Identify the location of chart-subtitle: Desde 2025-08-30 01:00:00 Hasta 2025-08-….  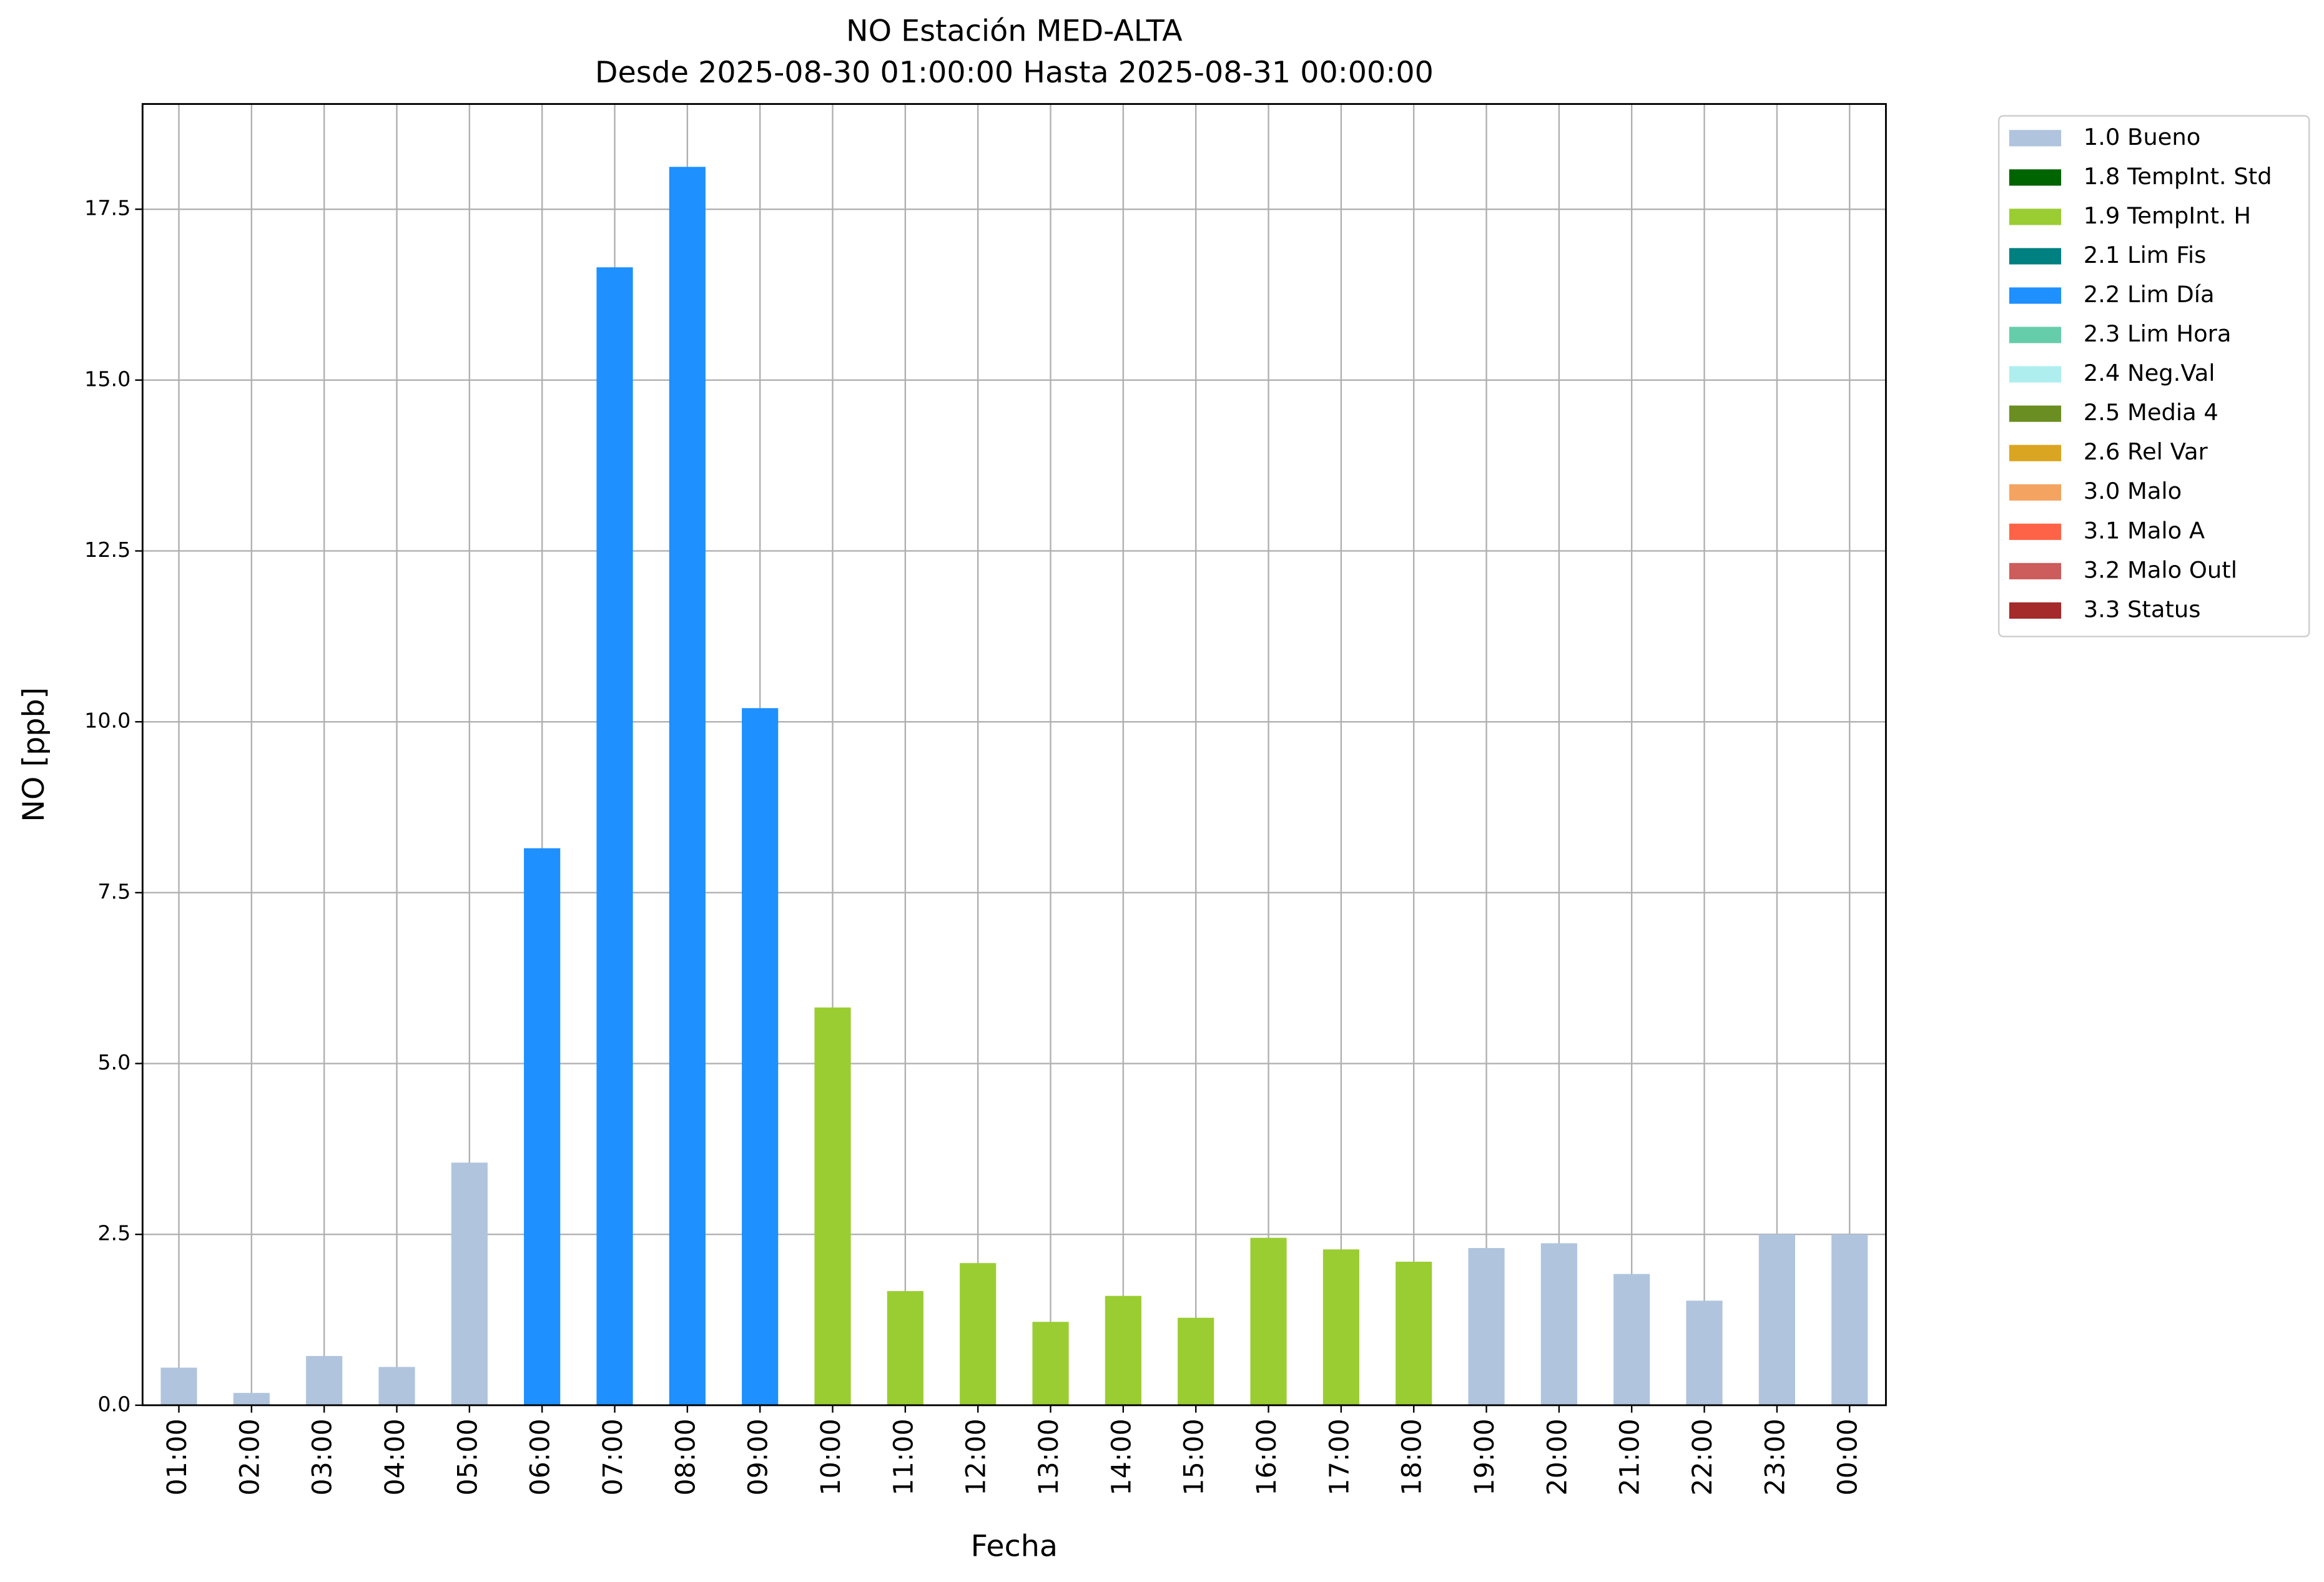
(1014, 73).